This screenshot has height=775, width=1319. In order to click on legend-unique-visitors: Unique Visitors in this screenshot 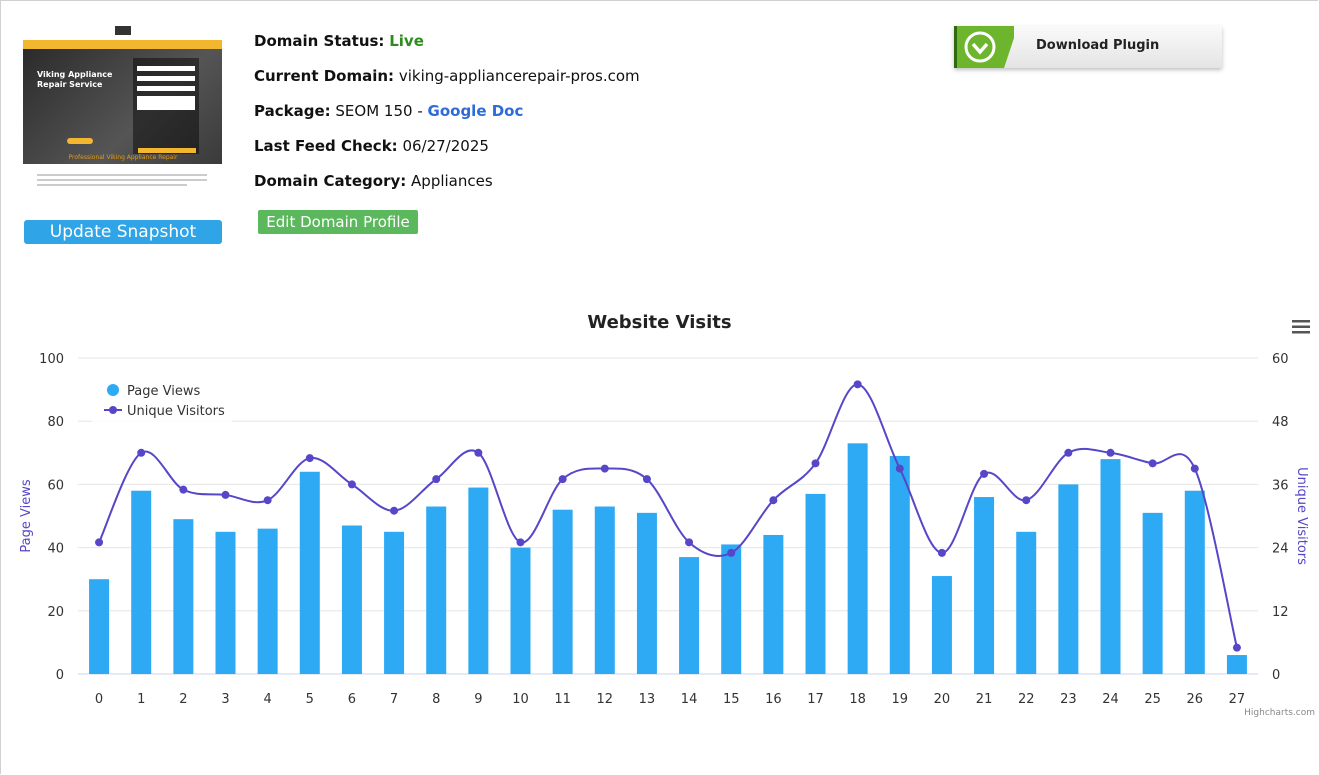, I will do `click(176, 411)`.